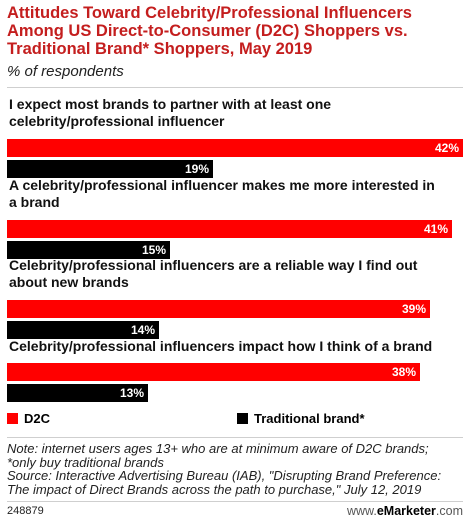 This screenshot has width=470, height=524. Describe the element at coordinates (235, 437) in the screenshot. I see `notes-divider` at that location.